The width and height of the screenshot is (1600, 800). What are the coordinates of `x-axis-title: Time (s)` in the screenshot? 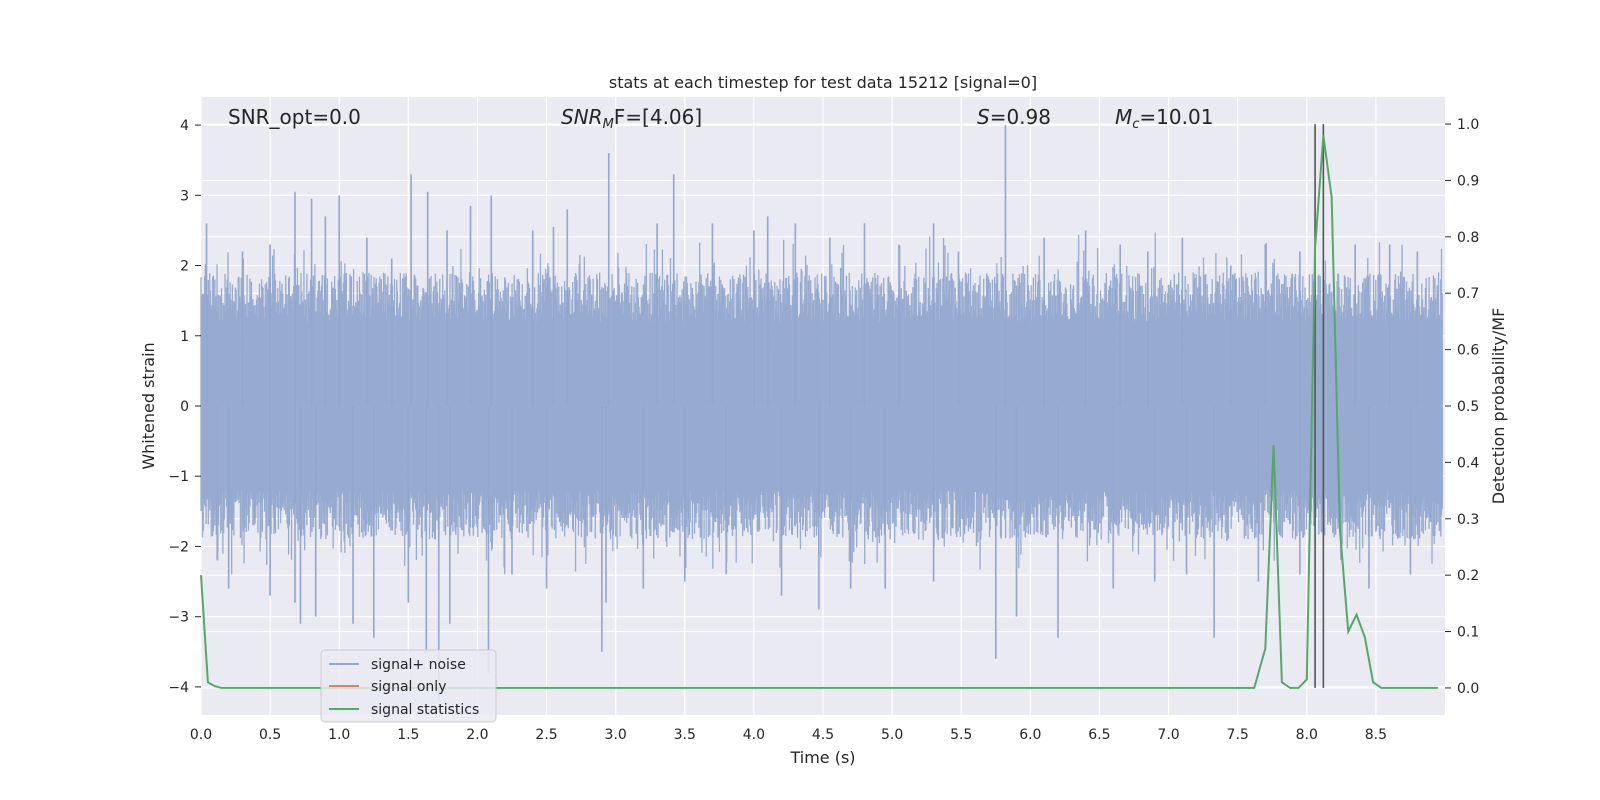 It's located at (822, 757).